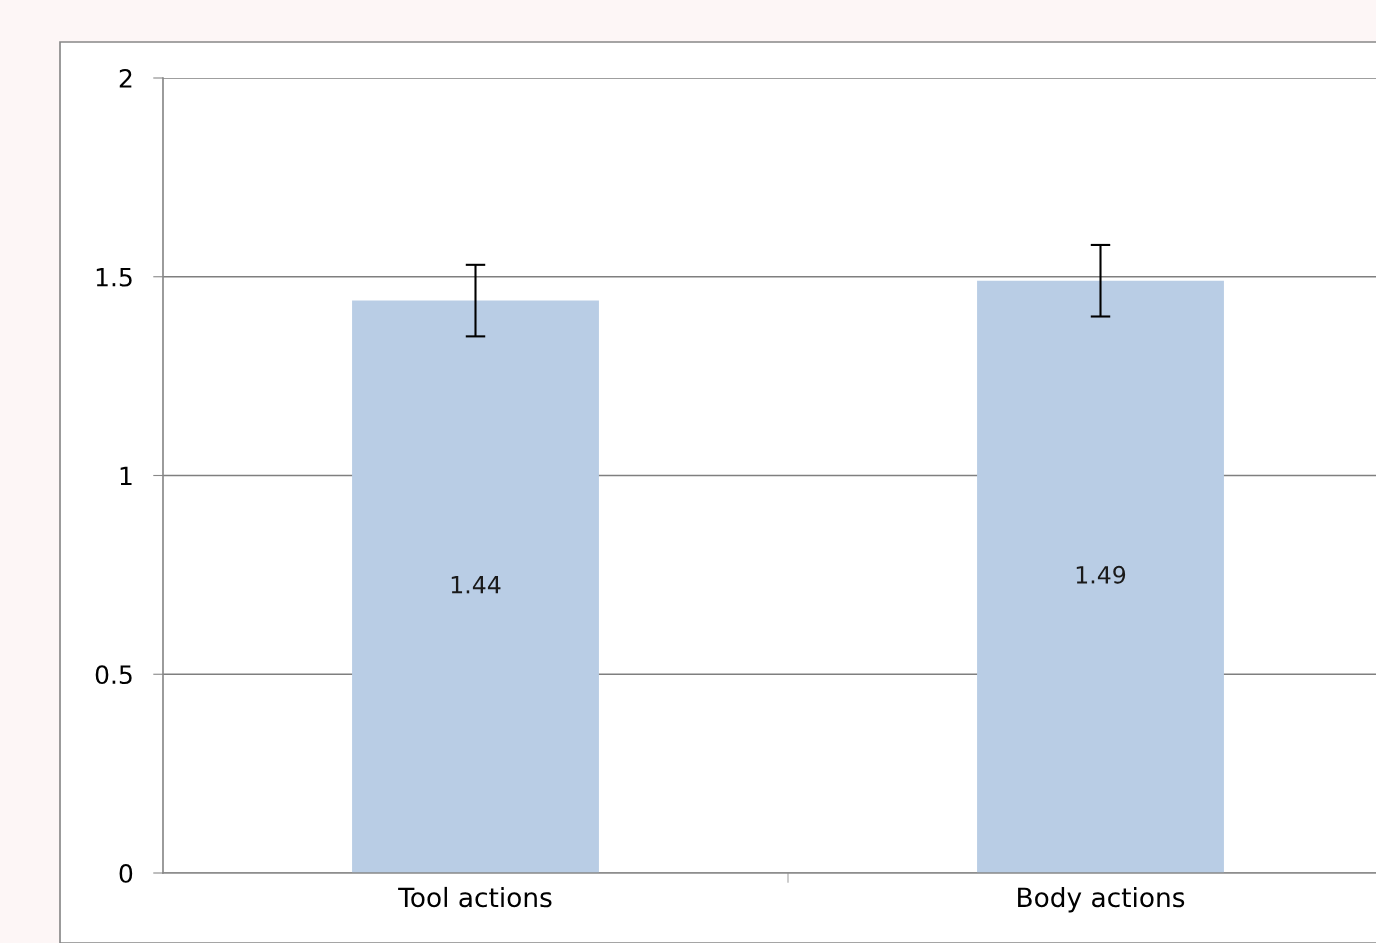  I want to click on x-tick-label: Tool actions, so click(475, 897).